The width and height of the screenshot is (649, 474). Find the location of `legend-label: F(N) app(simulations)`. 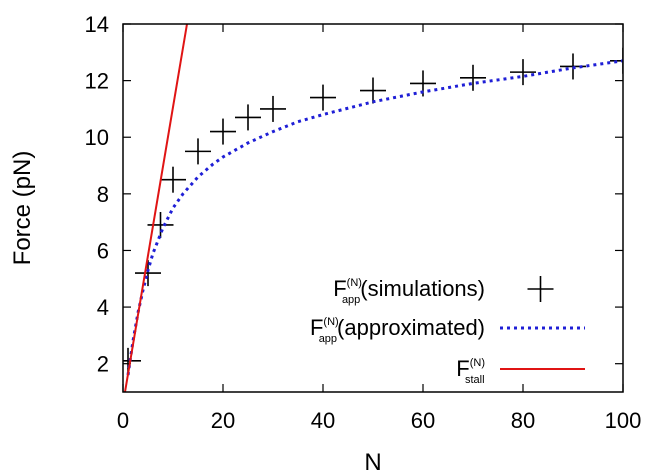

legend-label: F(N) app(simulations) is located at coordinates (409, 291).